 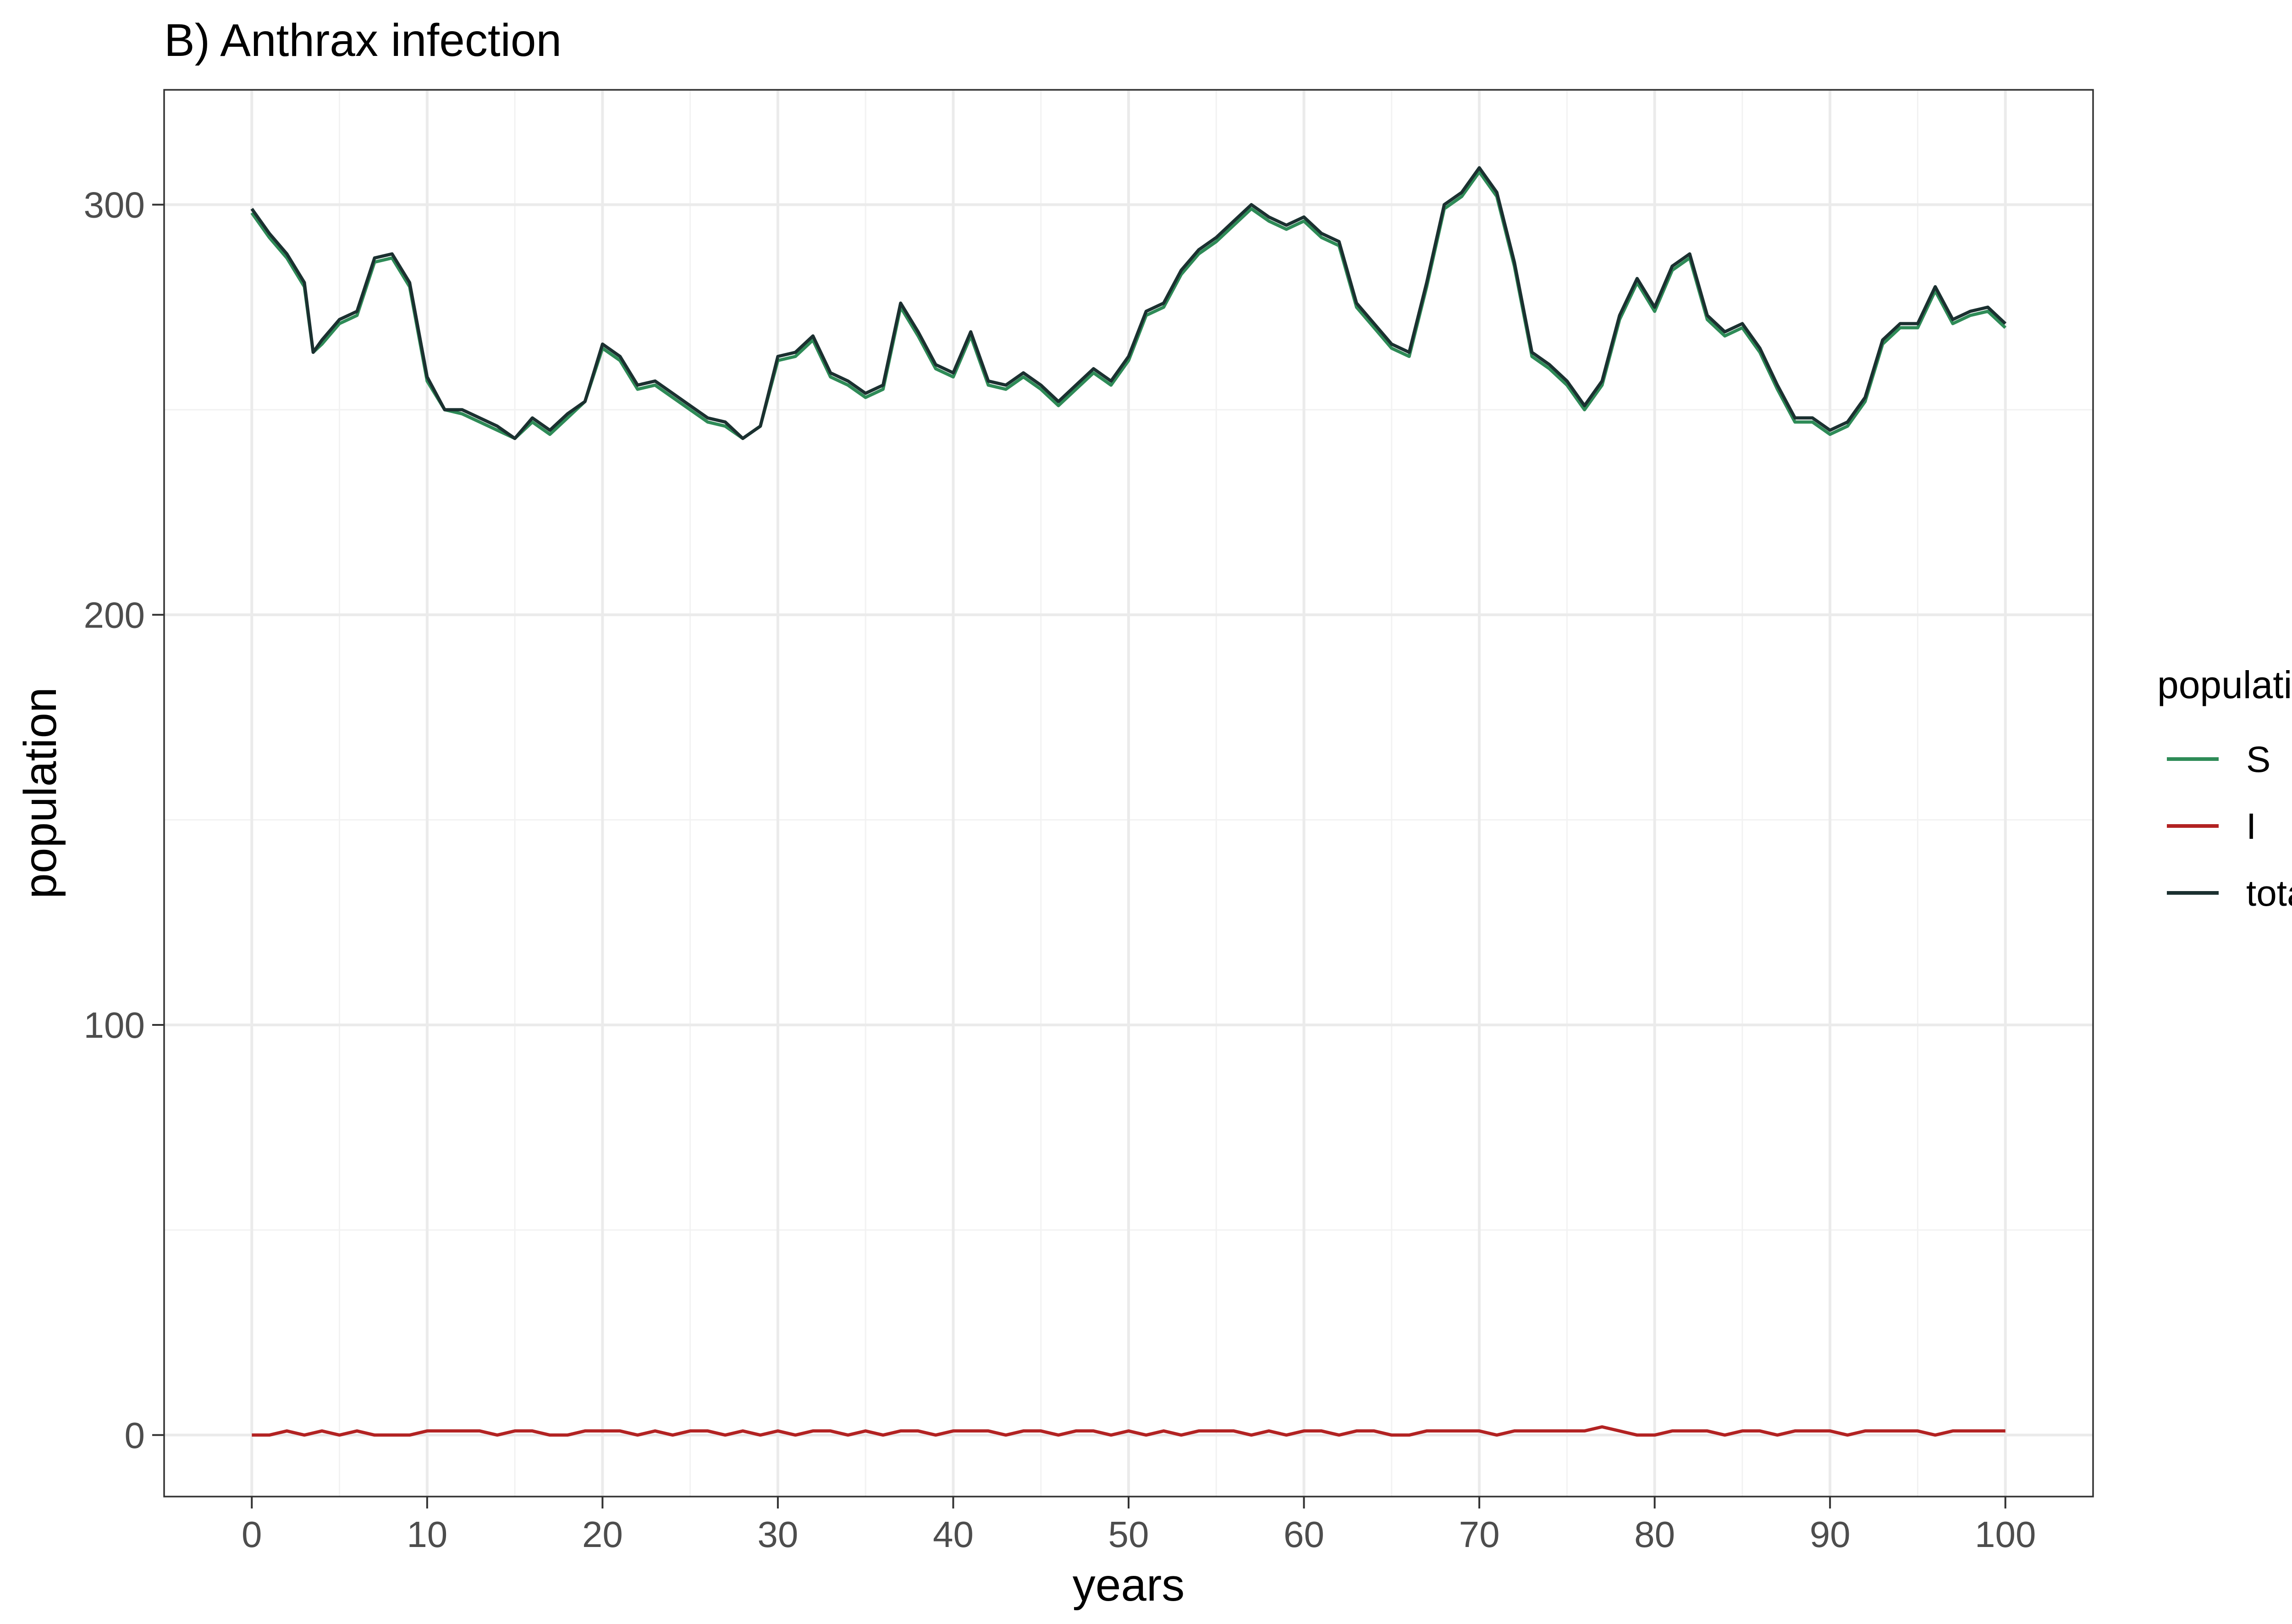 What do you see at coordinates (135, 1435) in the screenshot?
I see `y-tick-label: 0` at bounding box center [135, 1435].